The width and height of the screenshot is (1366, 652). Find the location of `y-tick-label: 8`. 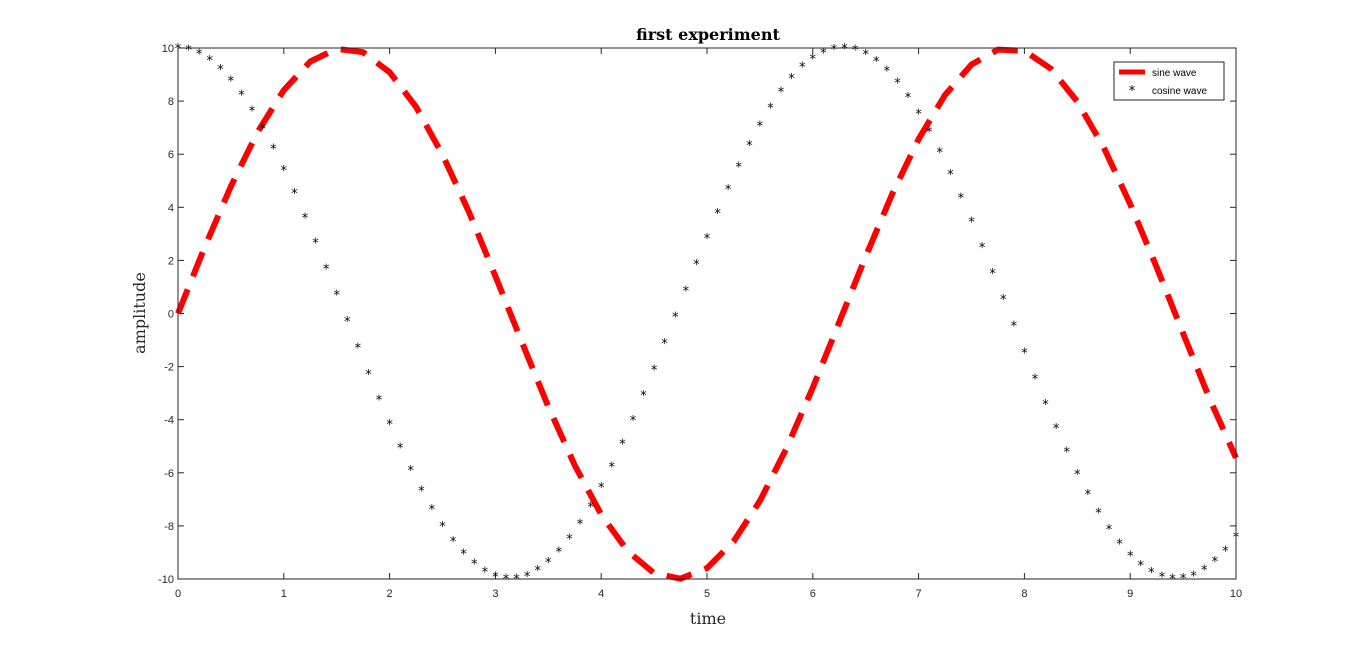

y-tick-label: 8 is located at coordinates (171, 102).